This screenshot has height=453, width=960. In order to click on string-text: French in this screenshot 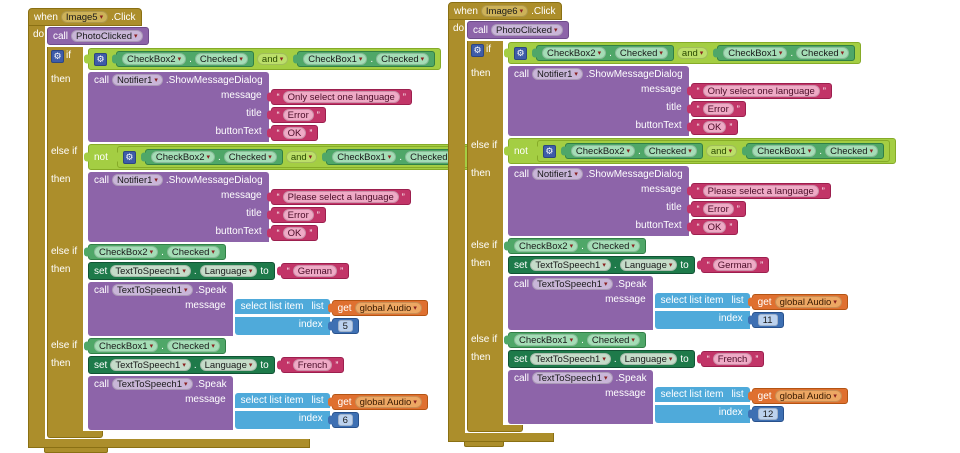, I will do `click(312, 365)`.